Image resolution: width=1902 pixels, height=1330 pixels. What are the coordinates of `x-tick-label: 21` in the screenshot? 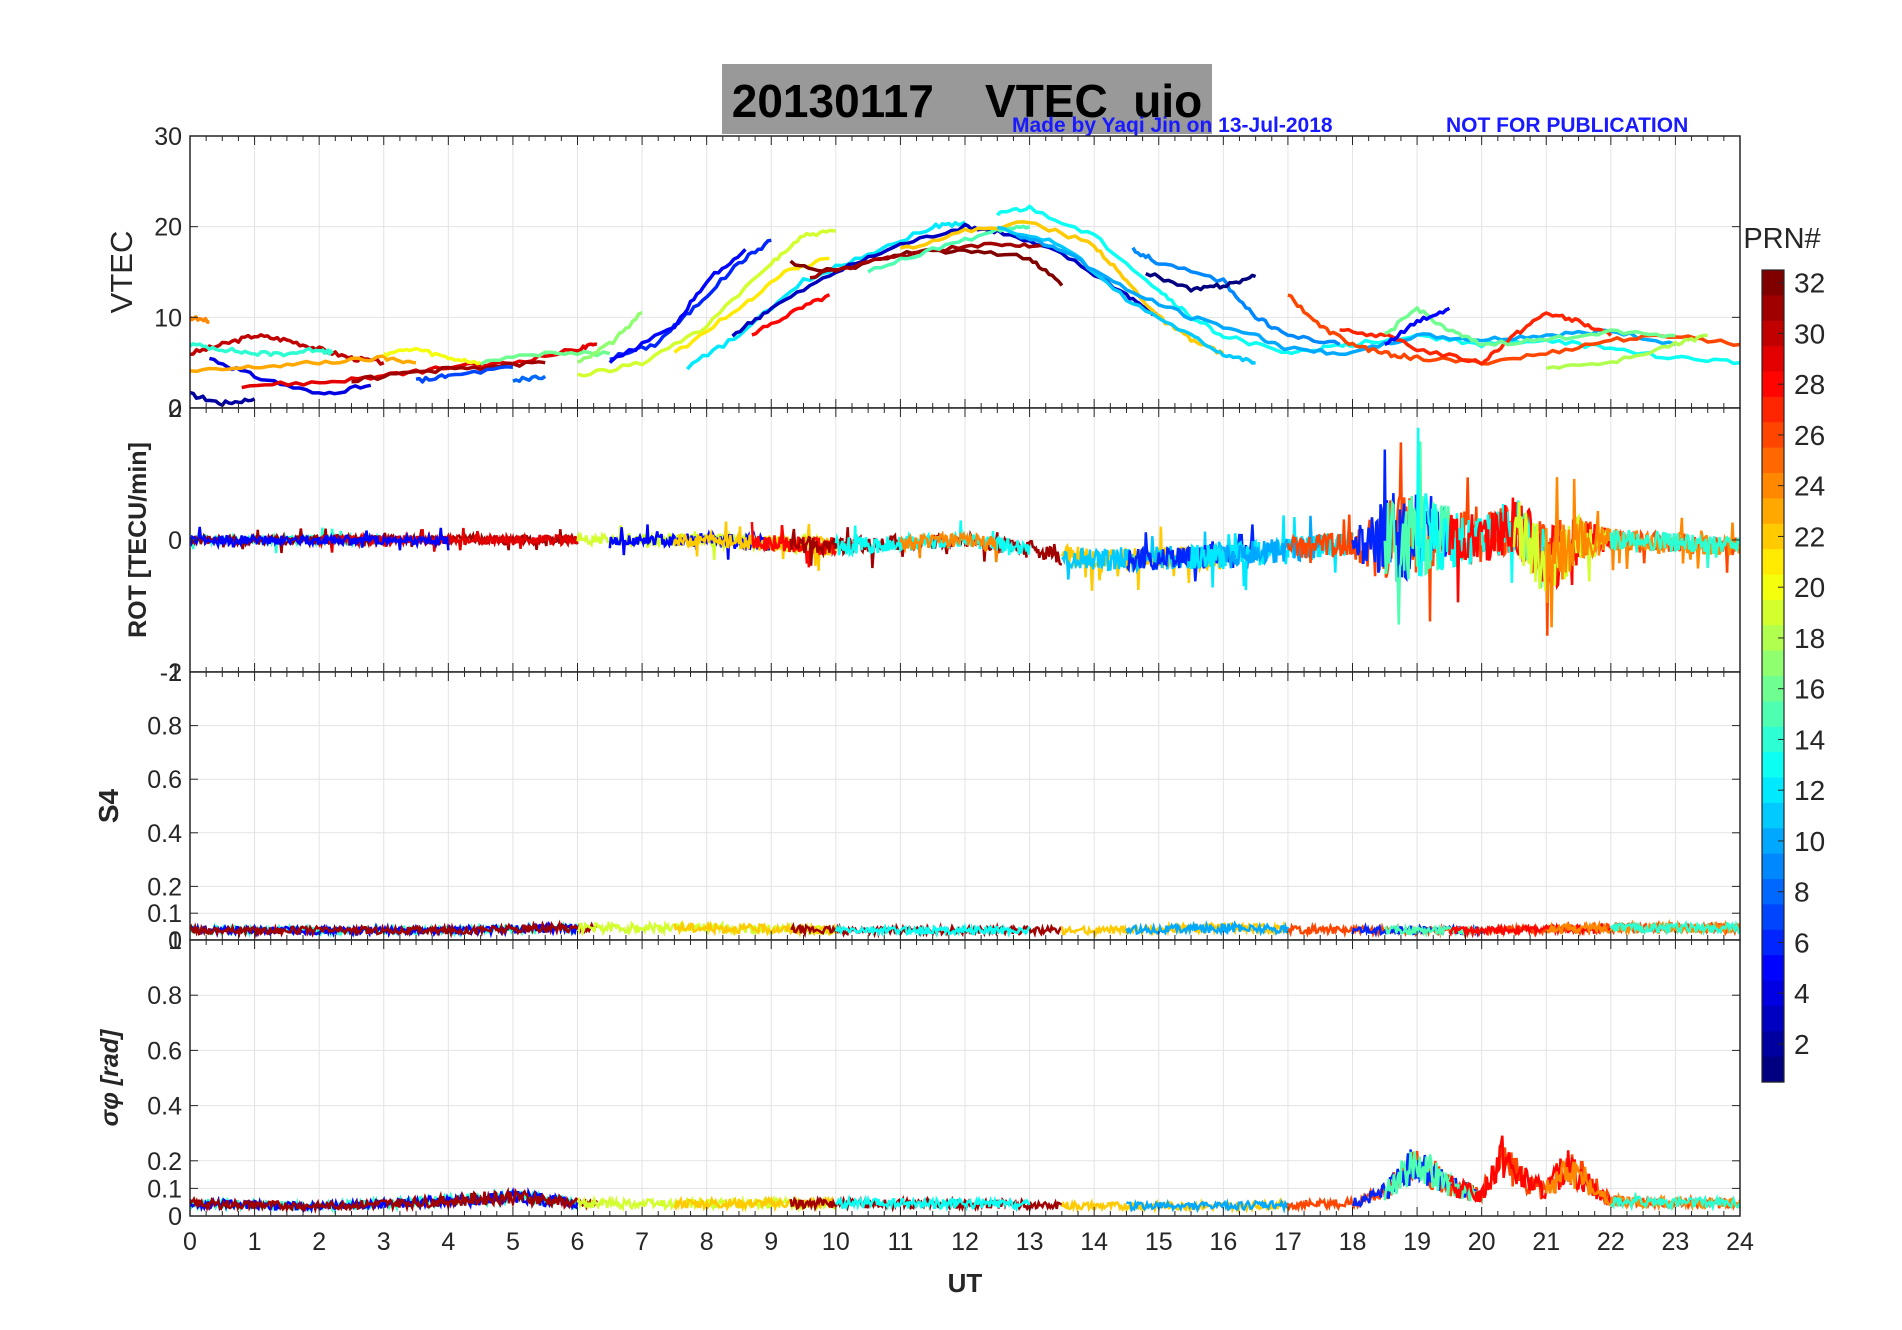 It's located at (1546, 1242).